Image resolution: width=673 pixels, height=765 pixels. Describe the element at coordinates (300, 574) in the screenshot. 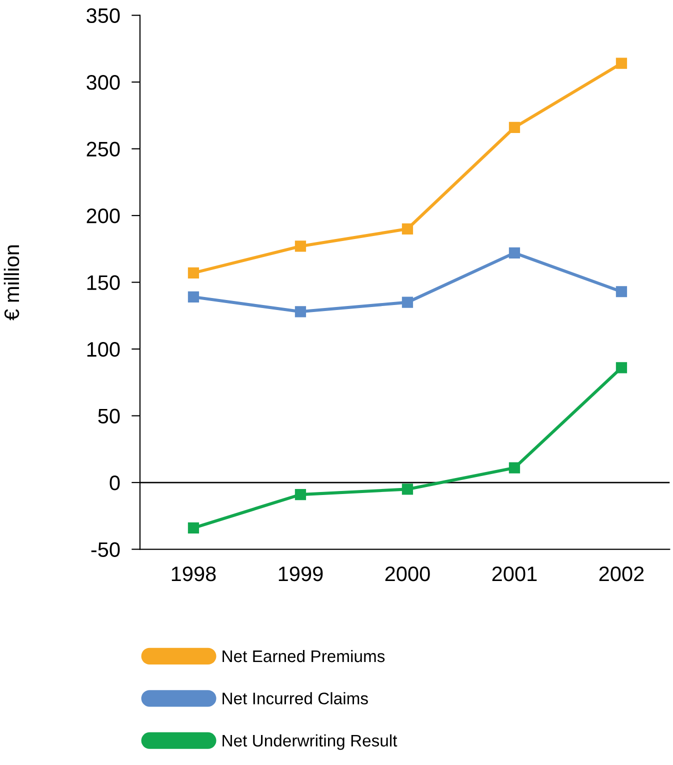

I see `x-tick-label: 1999` at that location.